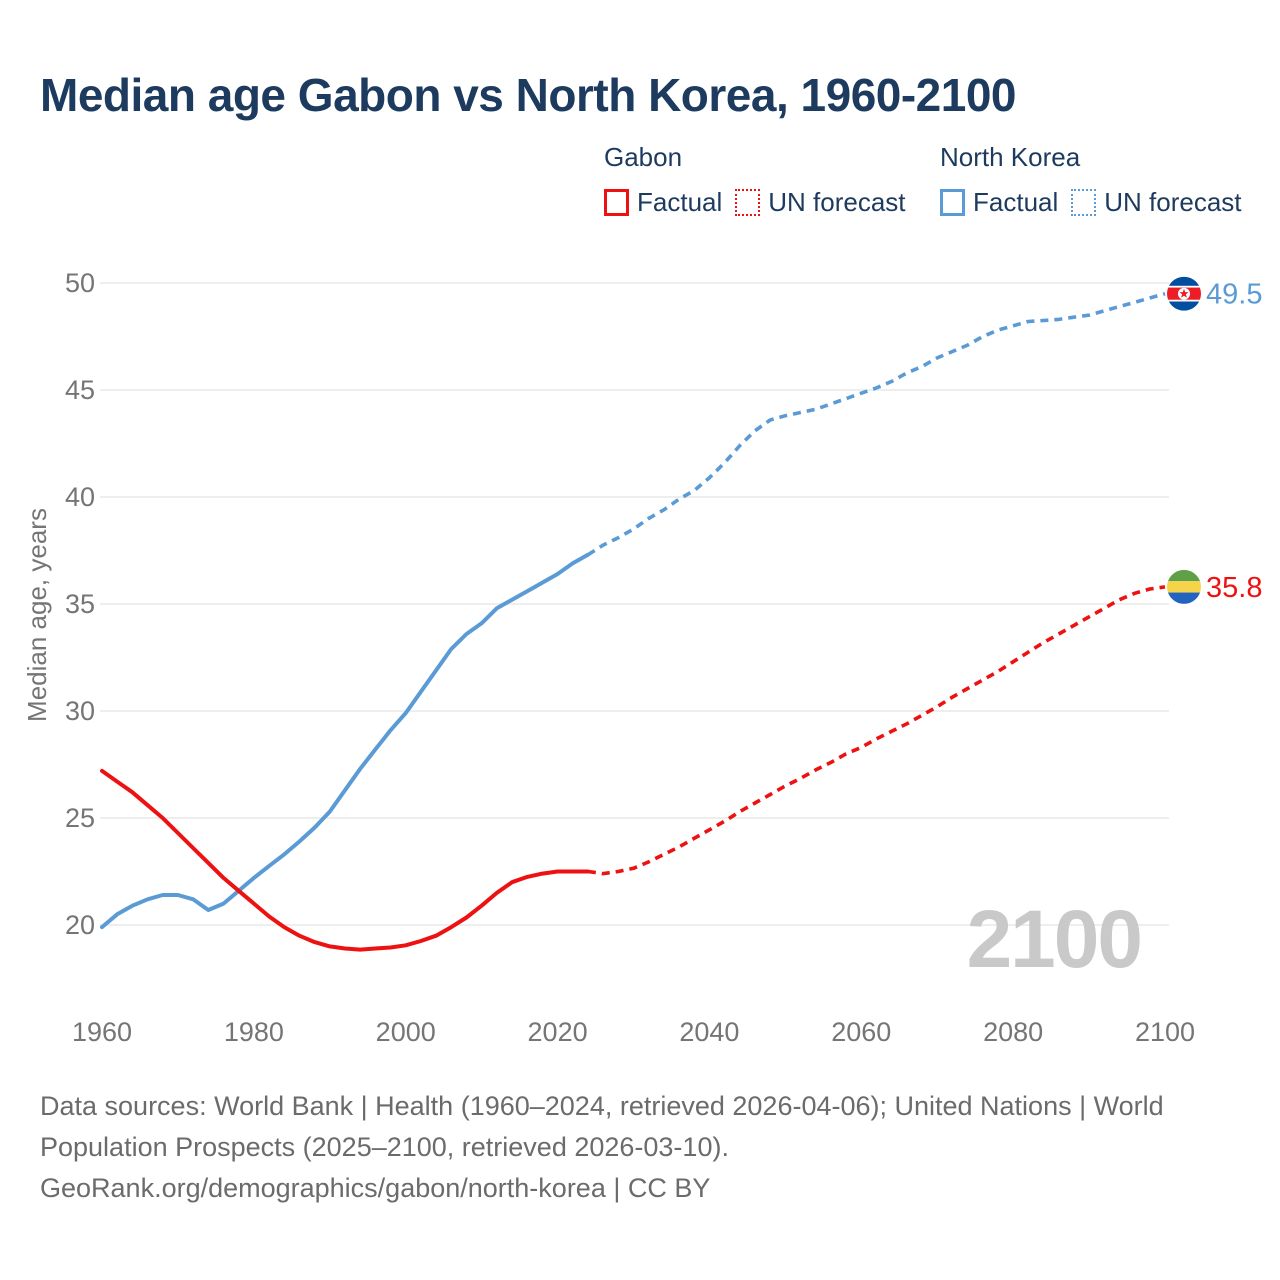 The width and height of the screenshot is (1280, 1280). What do you see at coordinates (1184, 293) in the screenshot?
I see `north-korea-flag-icon` at bounding box center [1184, 293].